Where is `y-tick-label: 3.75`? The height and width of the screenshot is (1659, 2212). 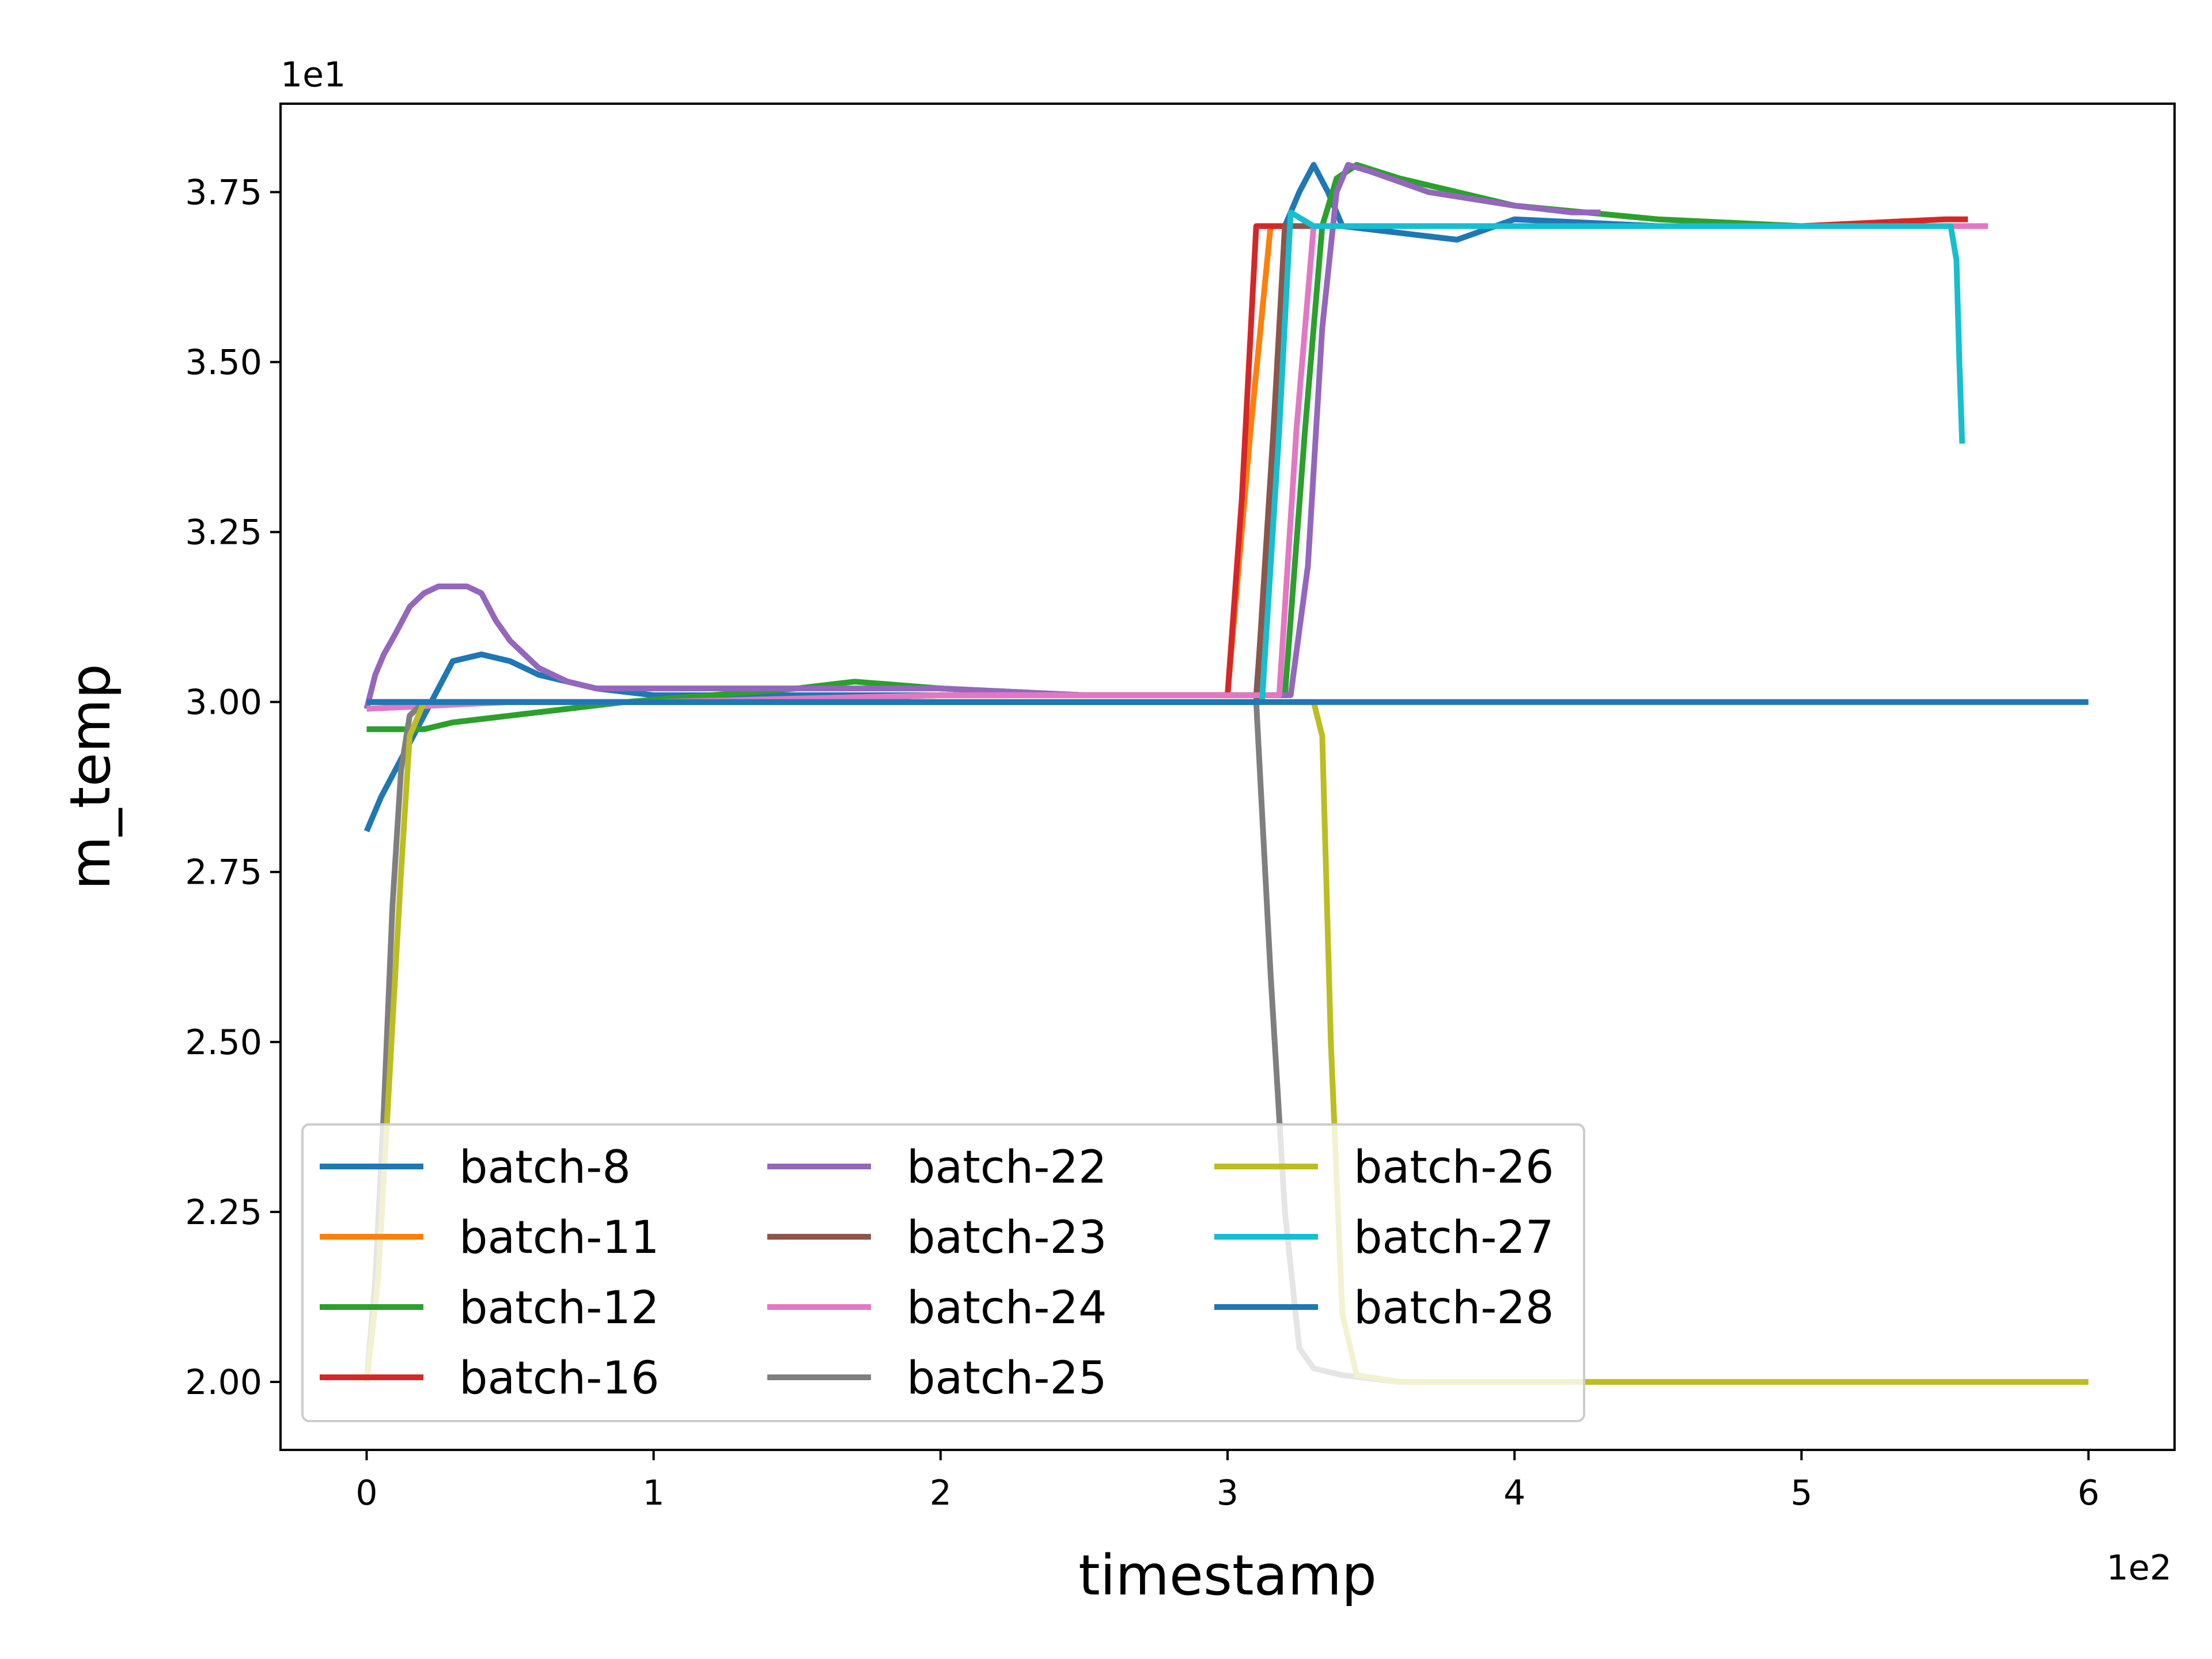
y-tick-label: 3.75 is located at coordinates (223, 192).